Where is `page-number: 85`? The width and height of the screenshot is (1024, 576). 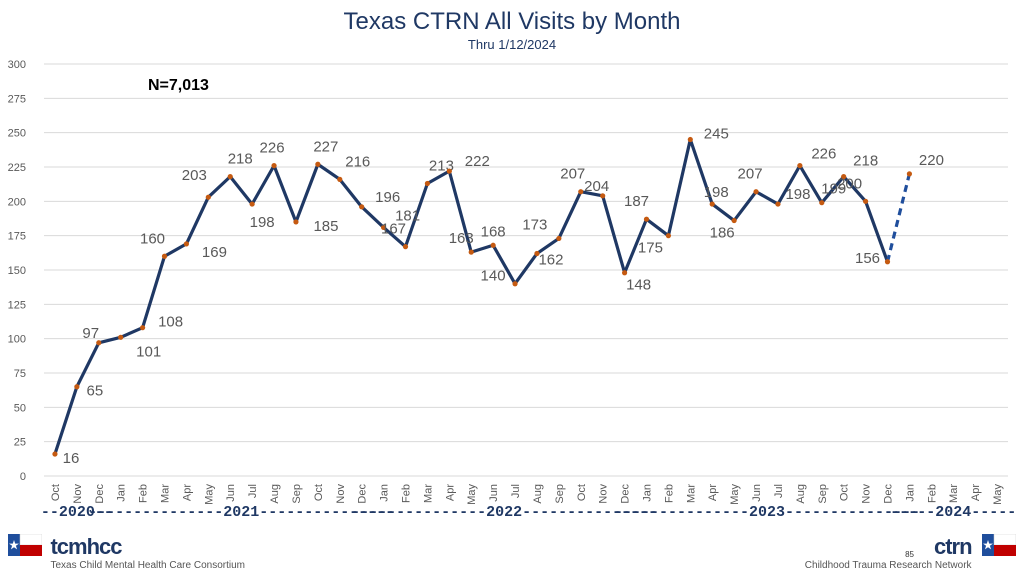 page-number: 85 is located at coordinates (909, 554).